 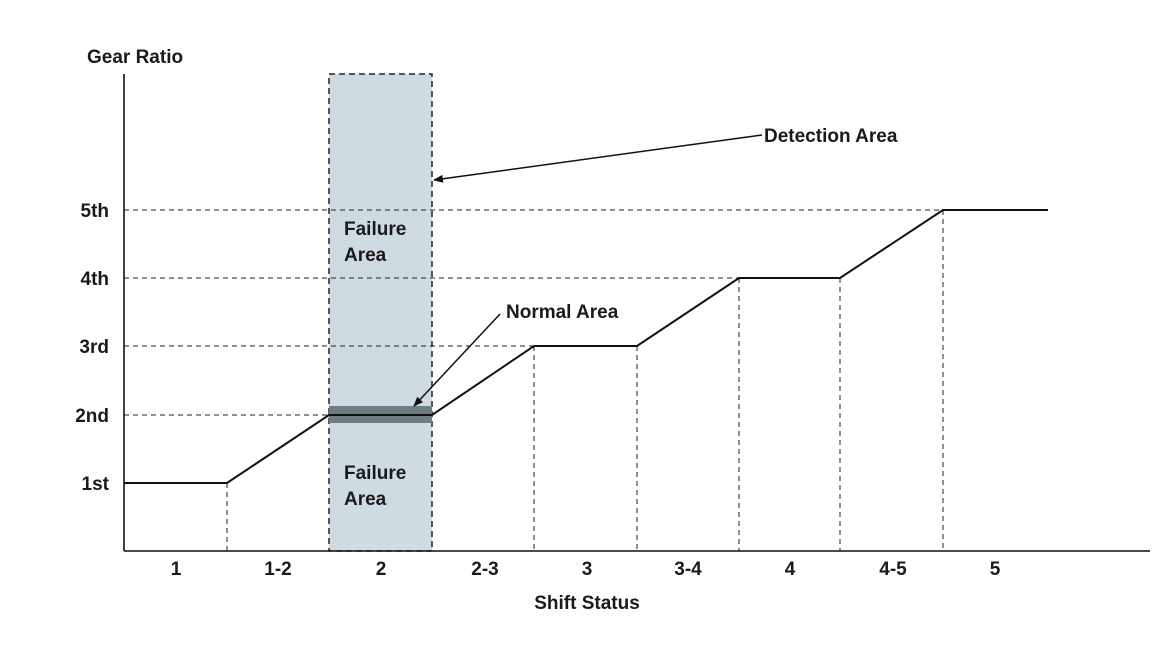 I want to click on detection-area-arrow, so click(x=598, y=158).